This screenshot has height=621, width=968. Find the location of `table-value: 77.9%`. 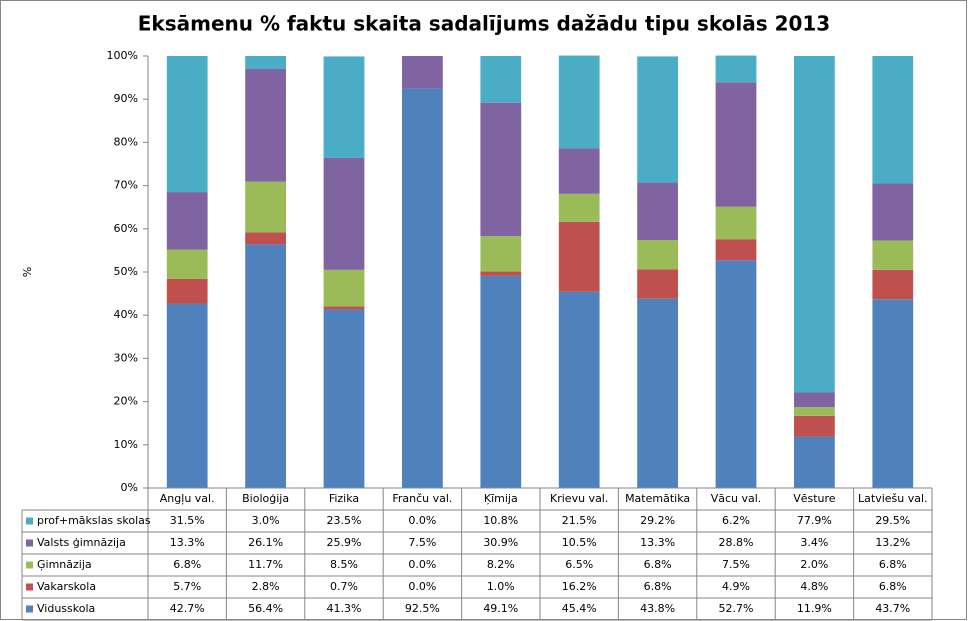

table-value: 77.9% is located at coordinates (814, 520).